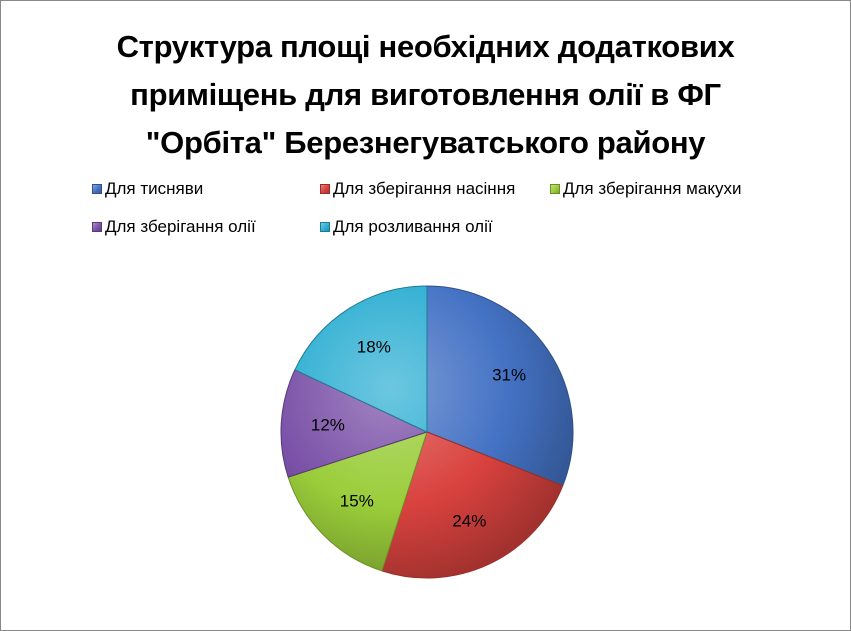 This screenshot has width=851, height=631. Describe the element at coordinates (472, 505) in the screenshot. I see `pie-slice-seed-storage` at that location.